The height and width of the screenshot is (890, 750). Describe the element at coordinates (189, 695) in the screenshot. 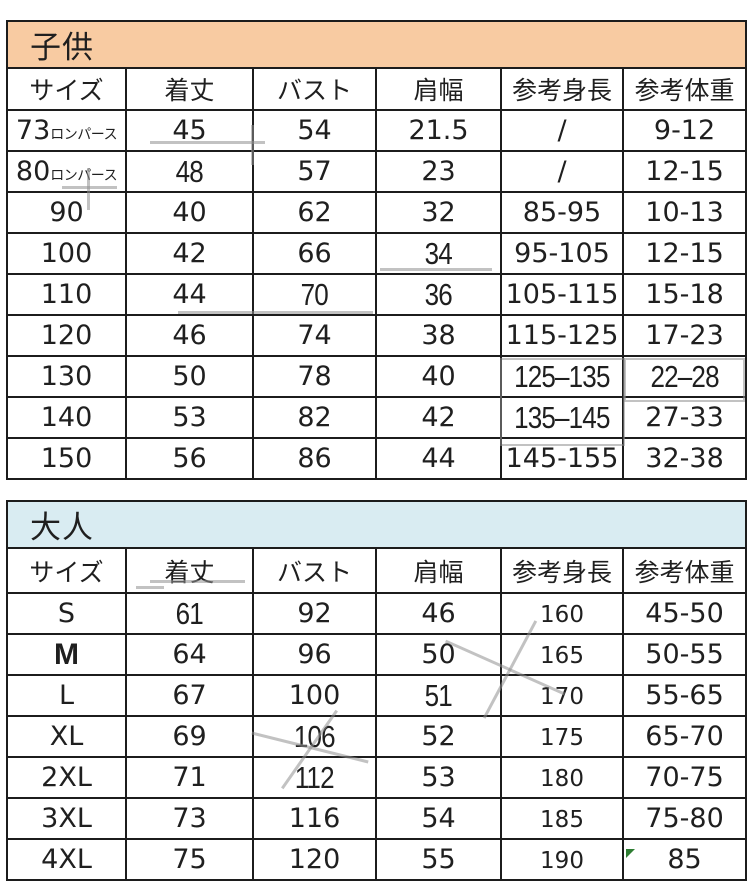

I see `adult-cell: 67` at that location.